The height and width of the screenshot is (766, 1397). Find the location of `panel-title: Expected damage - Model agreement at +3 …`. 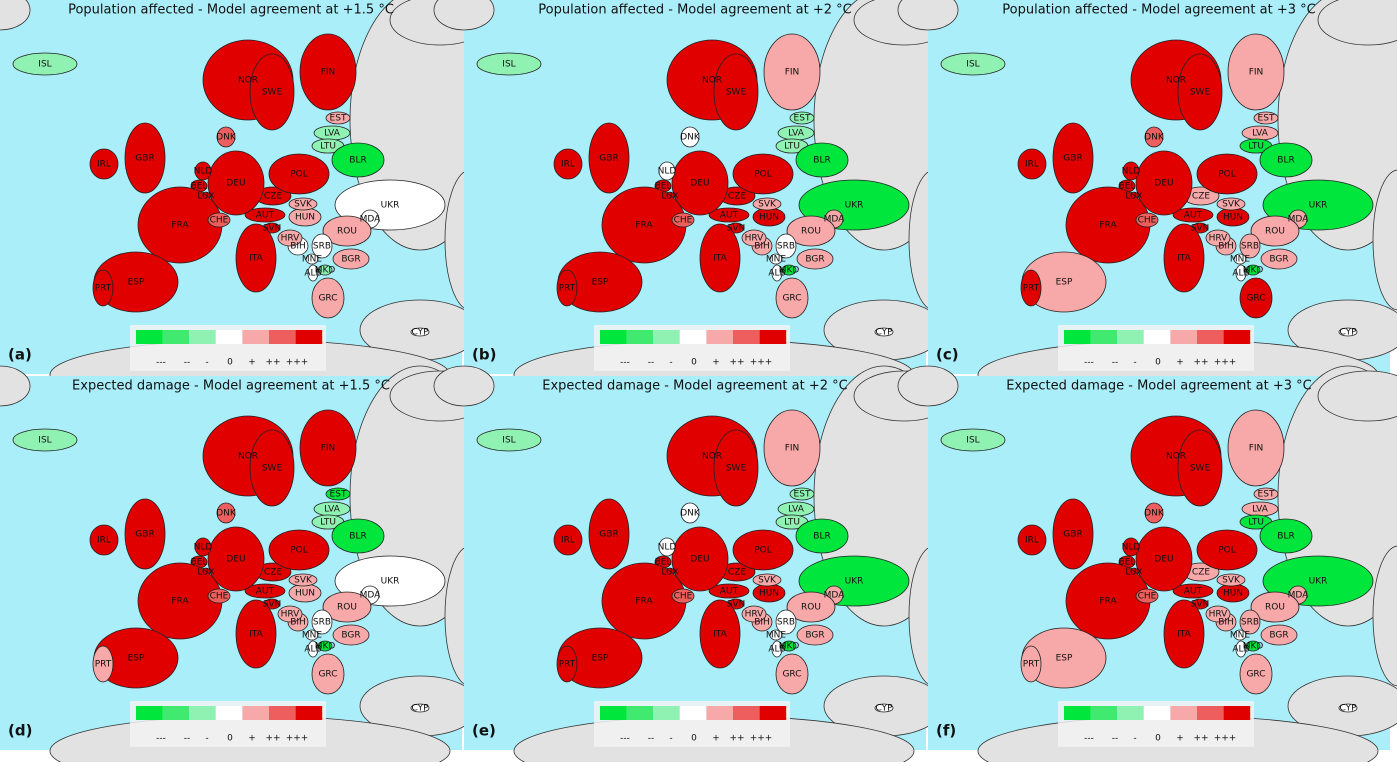

panel-title: Expected damage - Model agreement at +3 … is located at coordinates (1158, 386).